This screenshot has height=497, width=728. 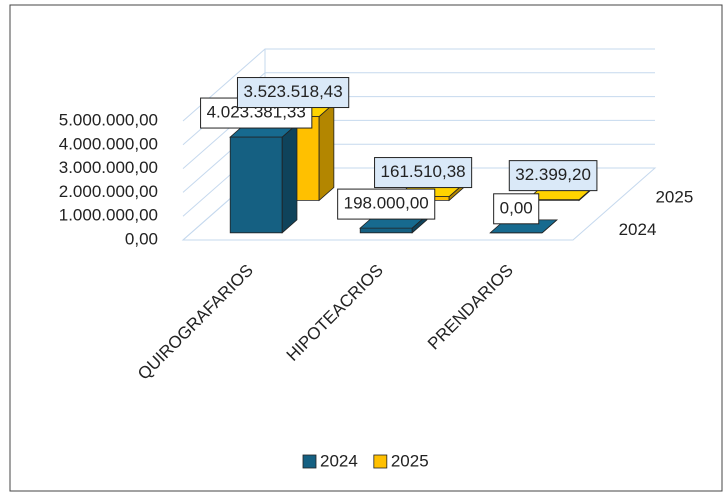 I want to click on y-tick-label: 2.000.000,00, so click(x=108, y=191).